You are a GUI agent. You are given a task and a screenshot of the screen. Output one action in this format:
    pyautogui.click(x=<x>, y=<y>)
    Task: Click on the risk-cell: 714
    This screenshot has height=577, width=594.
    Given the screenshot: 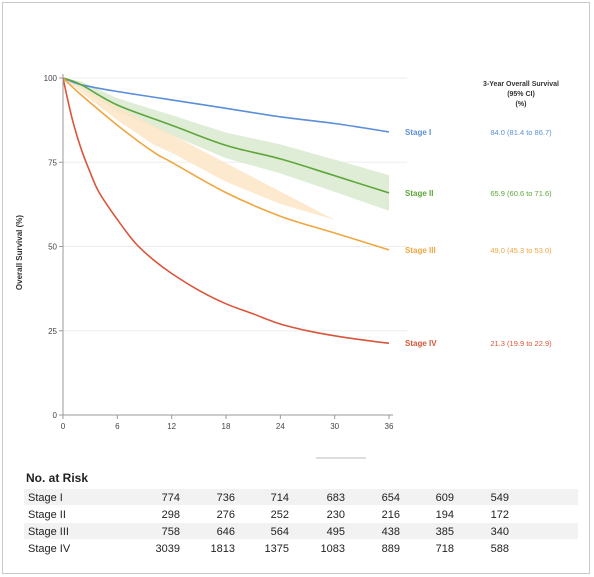 What is the action you would take?
    pyautogui.click(x=280, y=498)
    